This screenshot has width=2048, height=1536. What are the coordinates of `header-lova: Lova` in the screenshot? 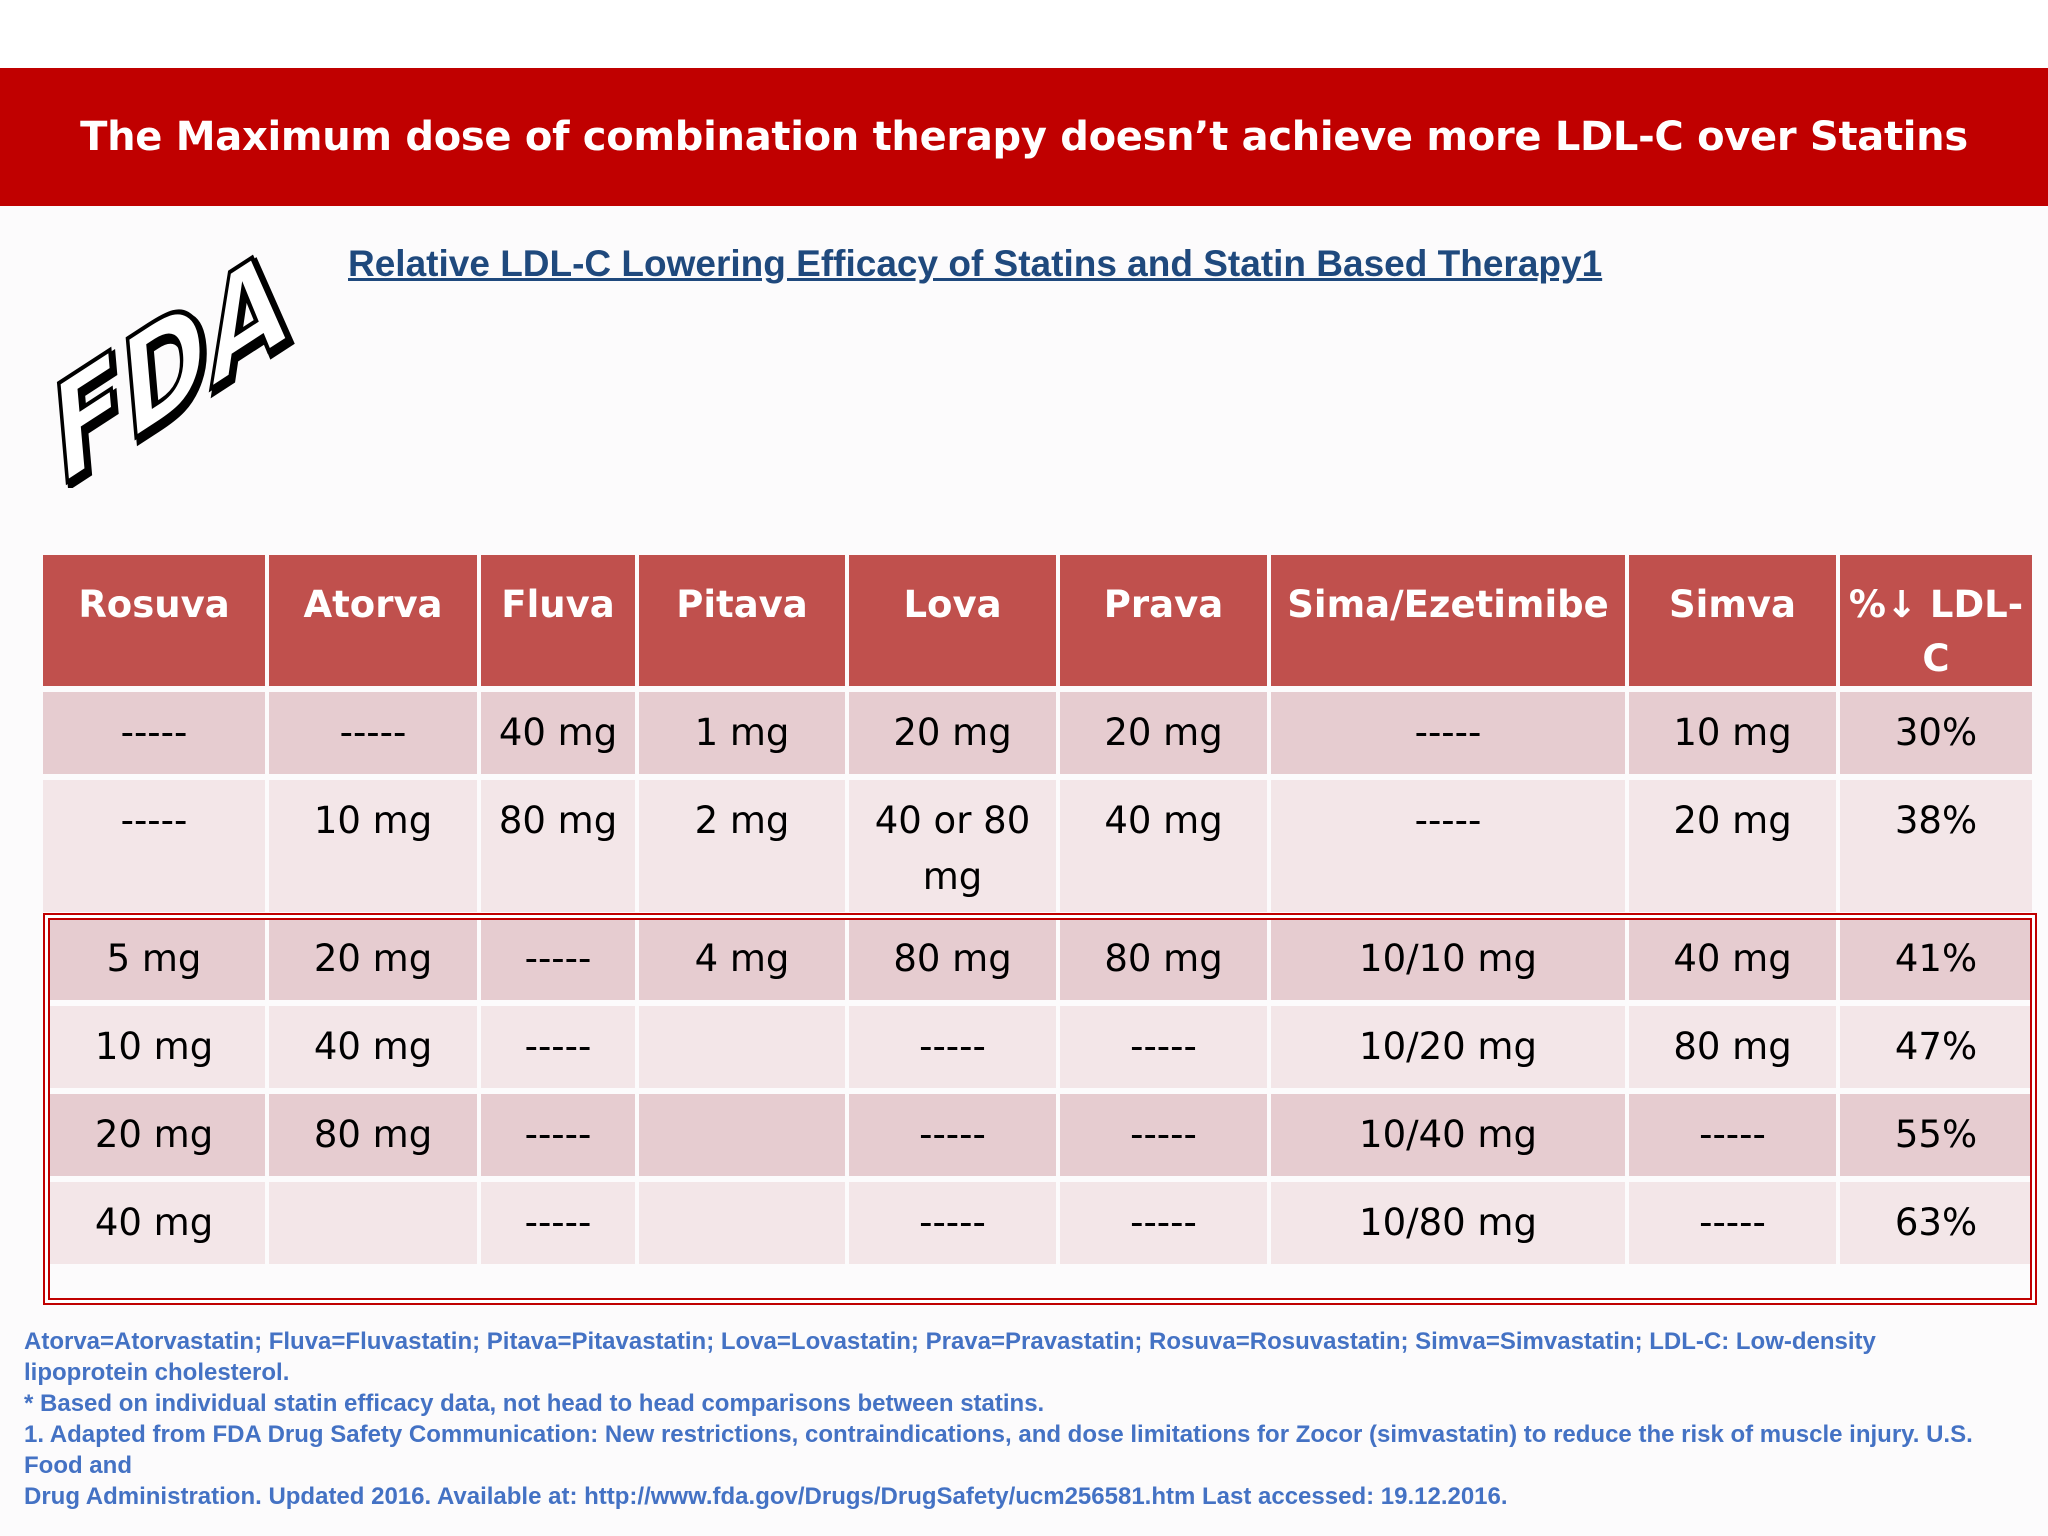 It's located at (952, 620).